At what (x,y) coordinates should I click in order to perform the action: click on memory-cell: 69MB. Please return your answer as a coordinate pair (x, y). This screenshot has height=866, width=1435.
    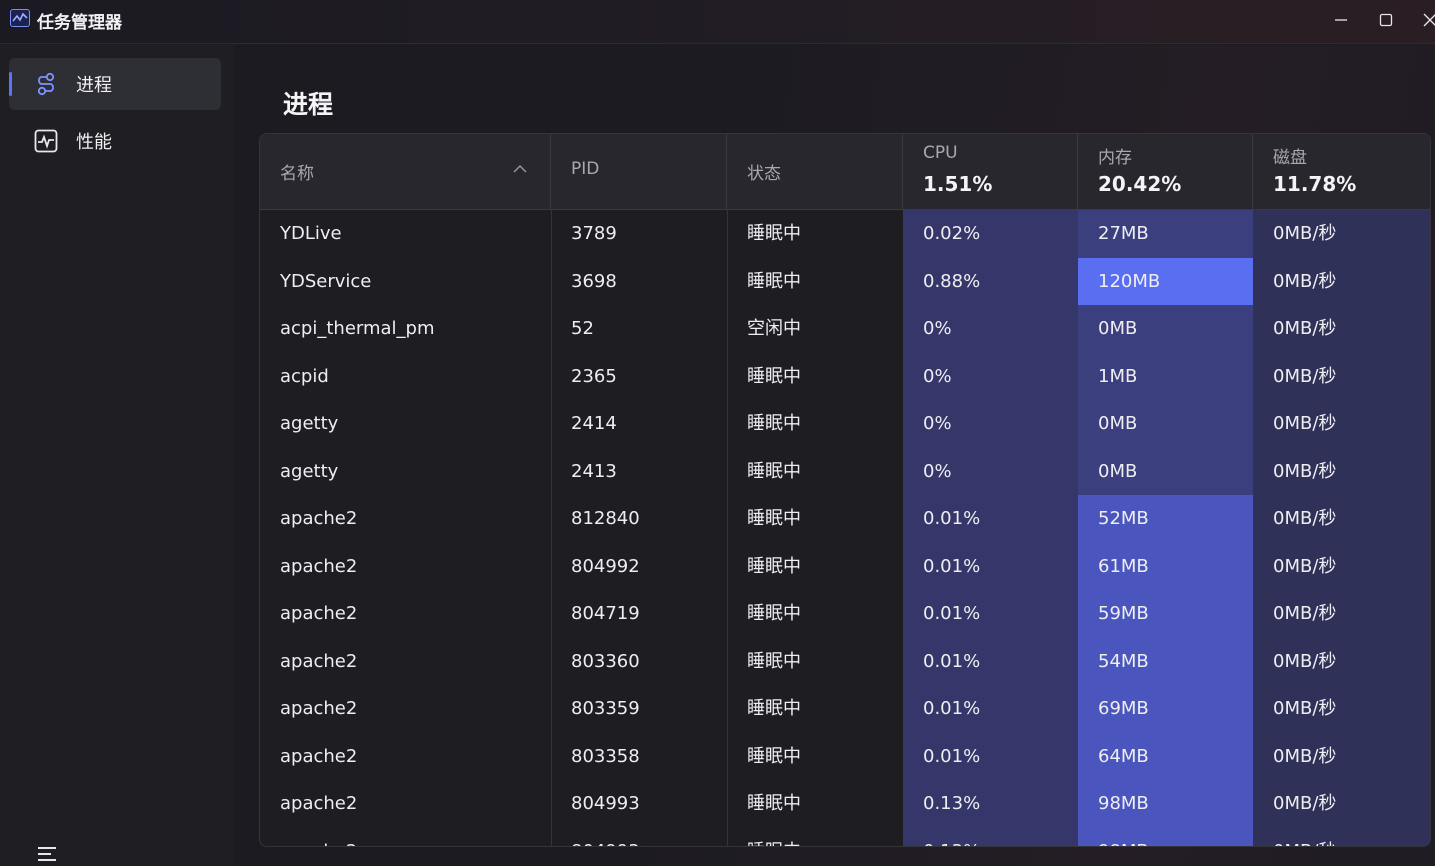
    Looking at the image, I should click on (1165, 709).